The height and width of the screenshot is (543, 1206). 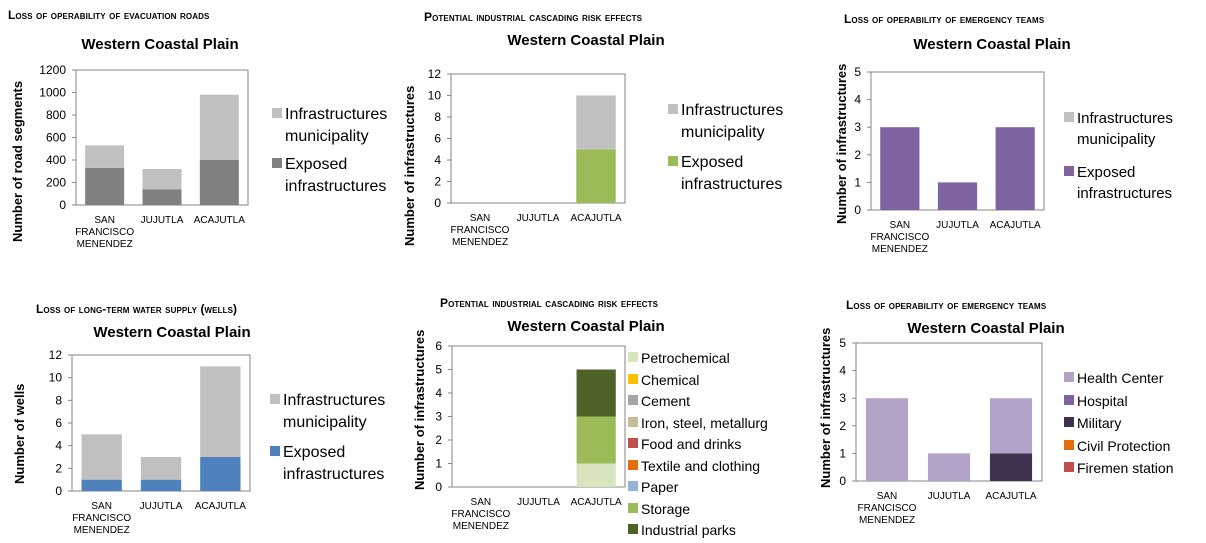 What do you see at coordinates (437, 139) in the screenshot?
I see `y-tick-label: 6` at bounding box center [437, 139].